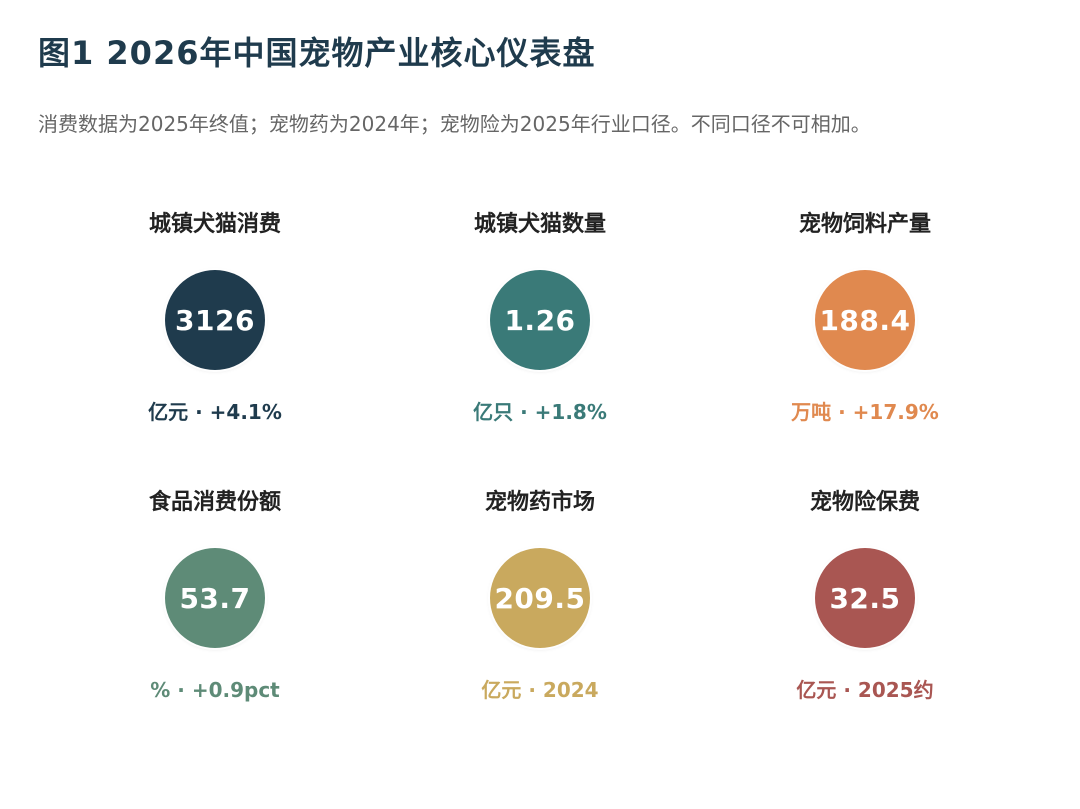 The height and width of the screenshot is (809, 1080). I want to click on kpi-value: 32.5, so click(865, 598).